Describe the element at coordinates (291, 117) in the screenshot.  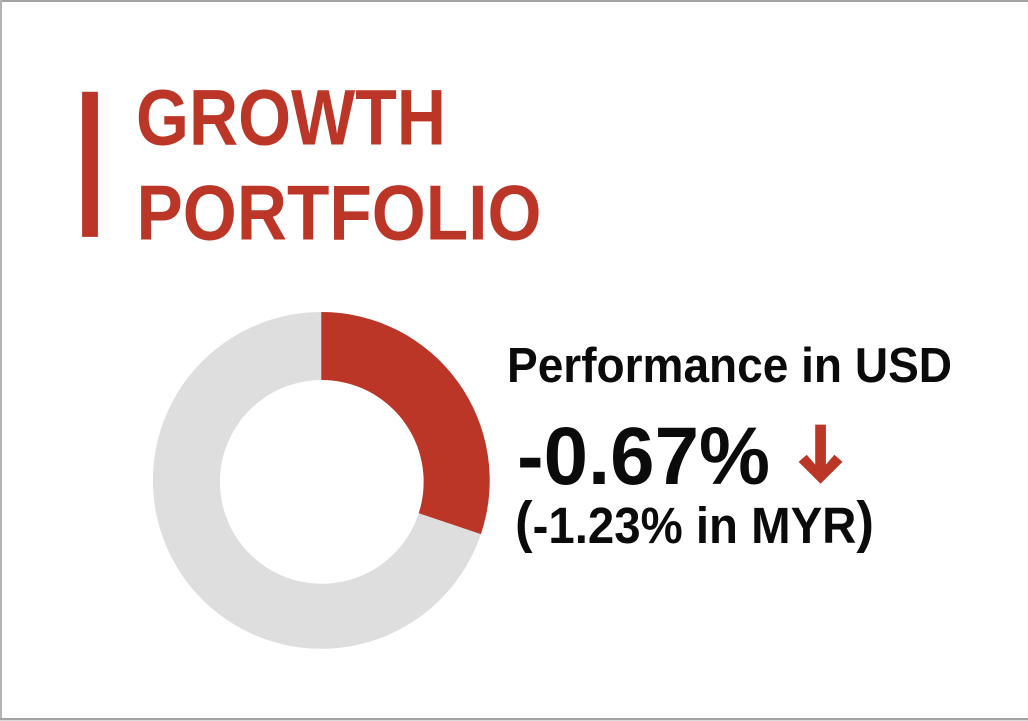
I see `svg-text: GROWTH` at that location.